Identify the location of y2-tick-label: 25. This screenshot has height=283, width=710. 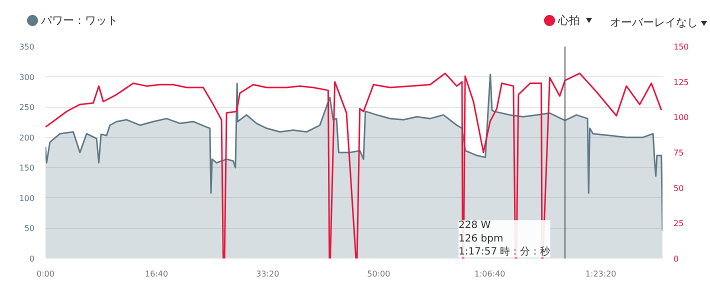
(679, 223).